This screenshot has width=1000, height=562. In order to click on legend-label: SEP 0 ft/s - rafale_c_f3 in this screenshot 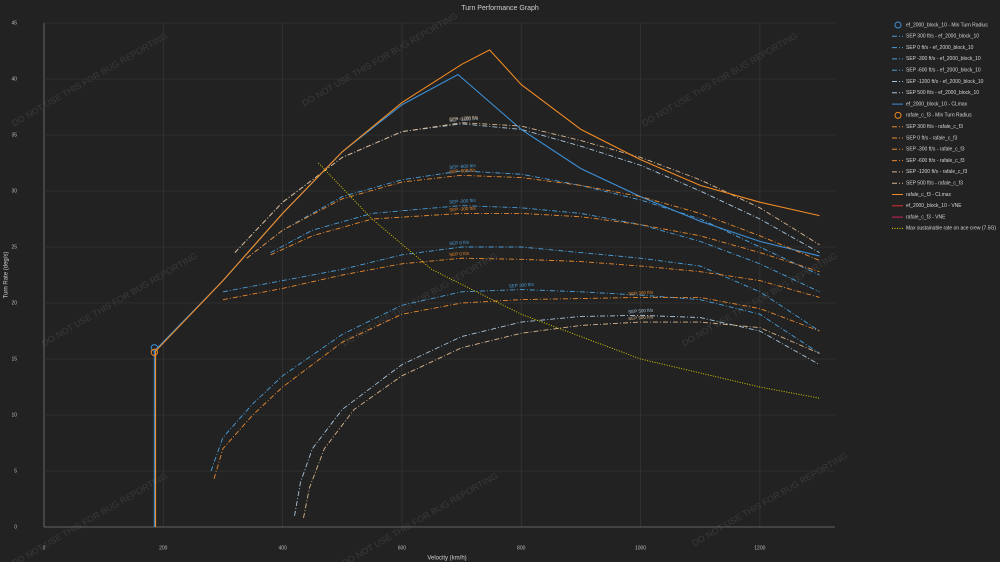, I will do `click(932, 138)`.